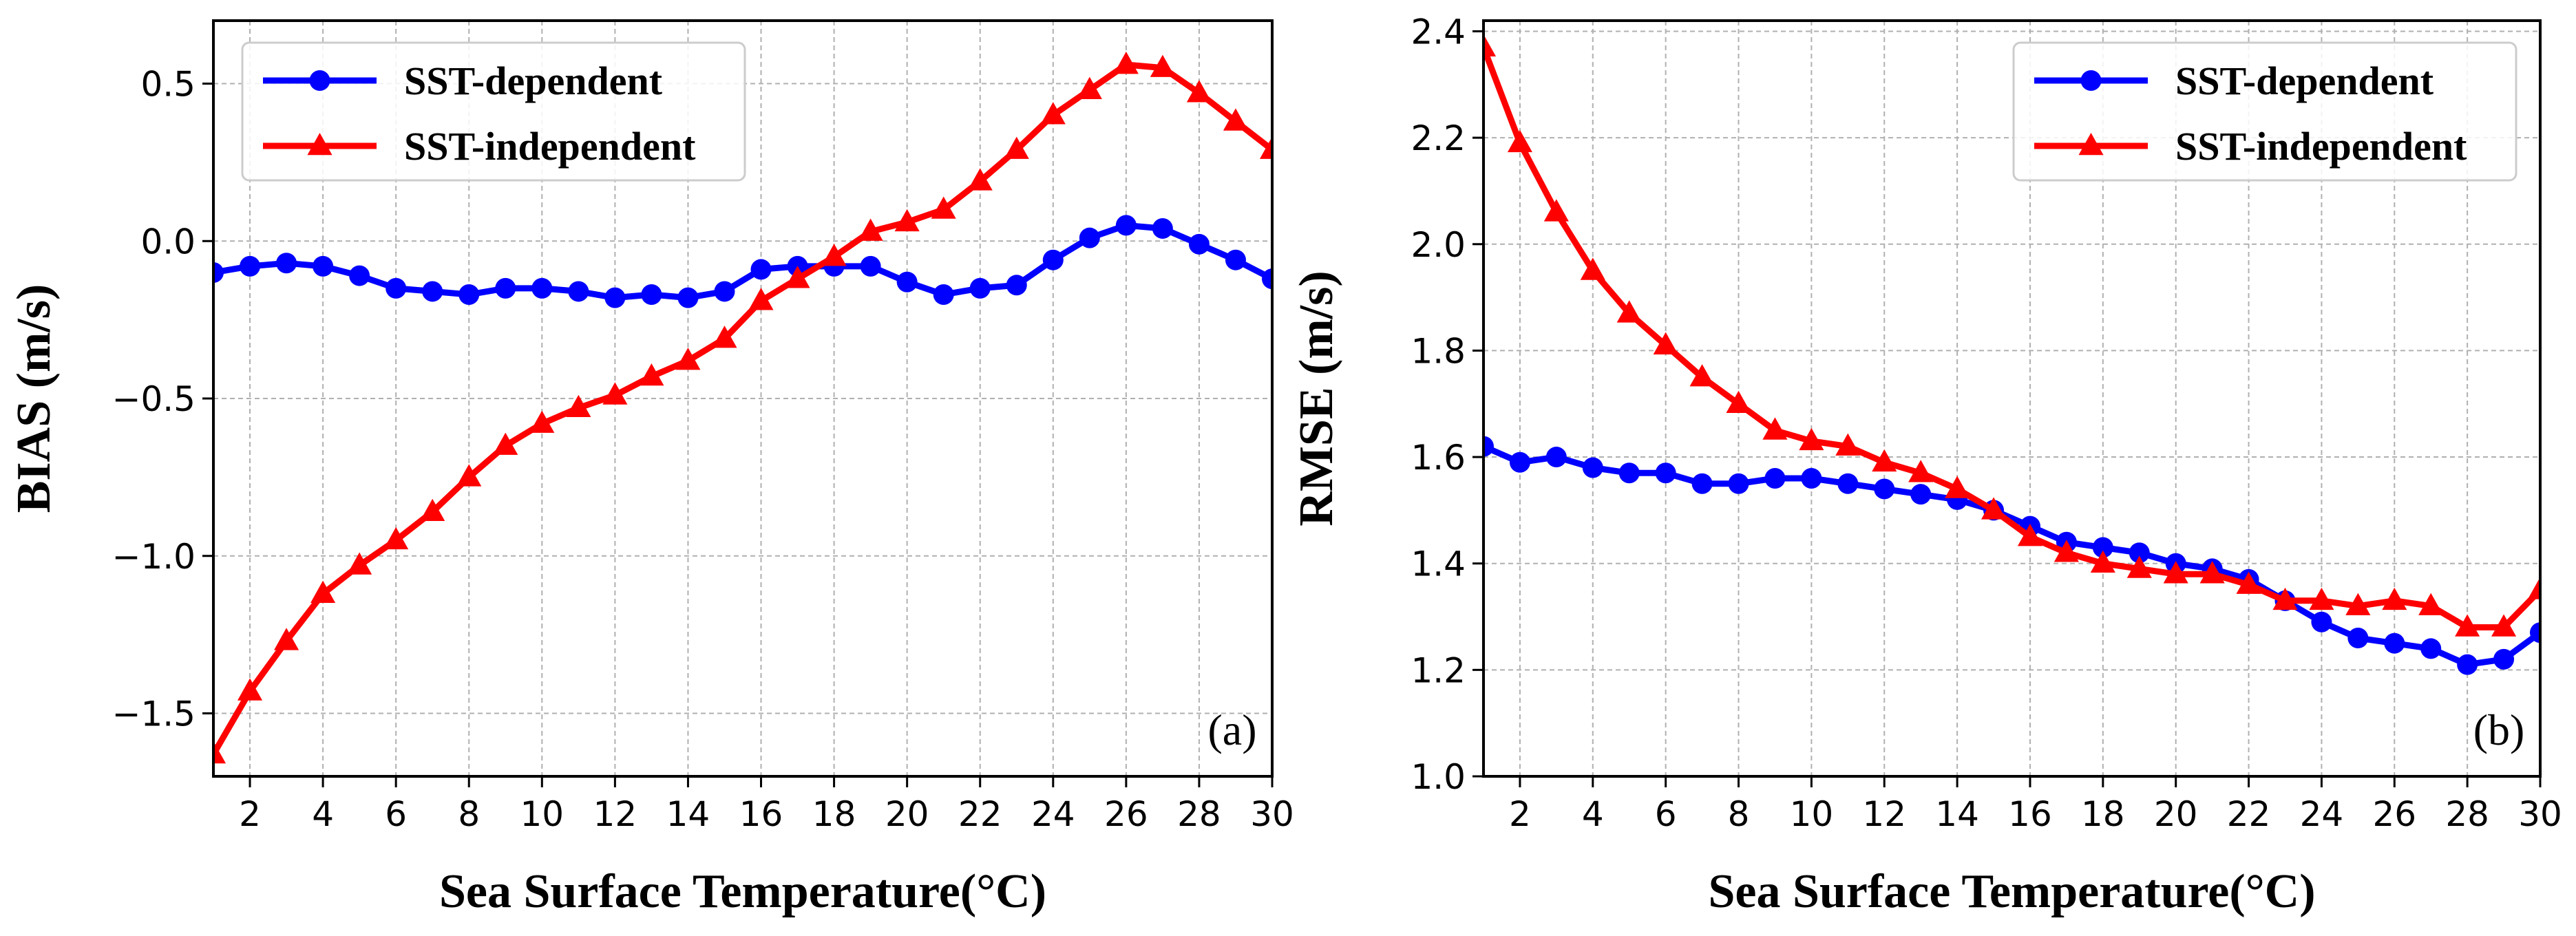 The height and width of the screenshot is (936, 2576). What do you see at coordinates (1126, 814) in the screenshot?
I see `x-tick-label: 26` at bounding box center [1126, 814].